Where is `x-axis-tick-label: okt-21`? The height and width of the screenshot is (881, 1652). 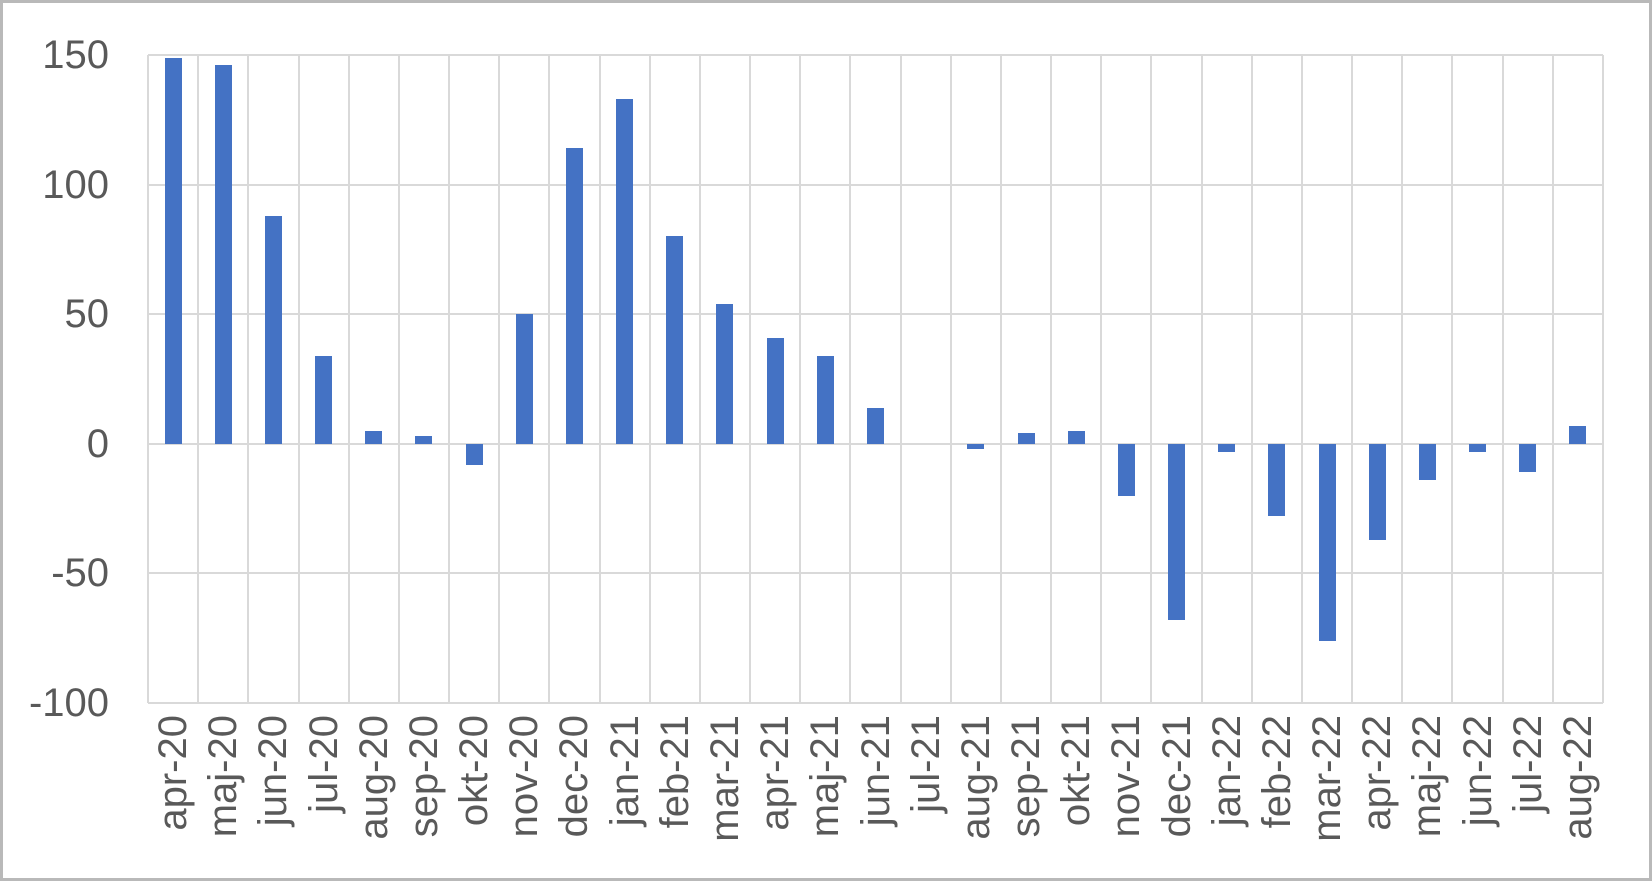 x-axis-tick-label: okt-21 is located at coordinates (1076, 771).